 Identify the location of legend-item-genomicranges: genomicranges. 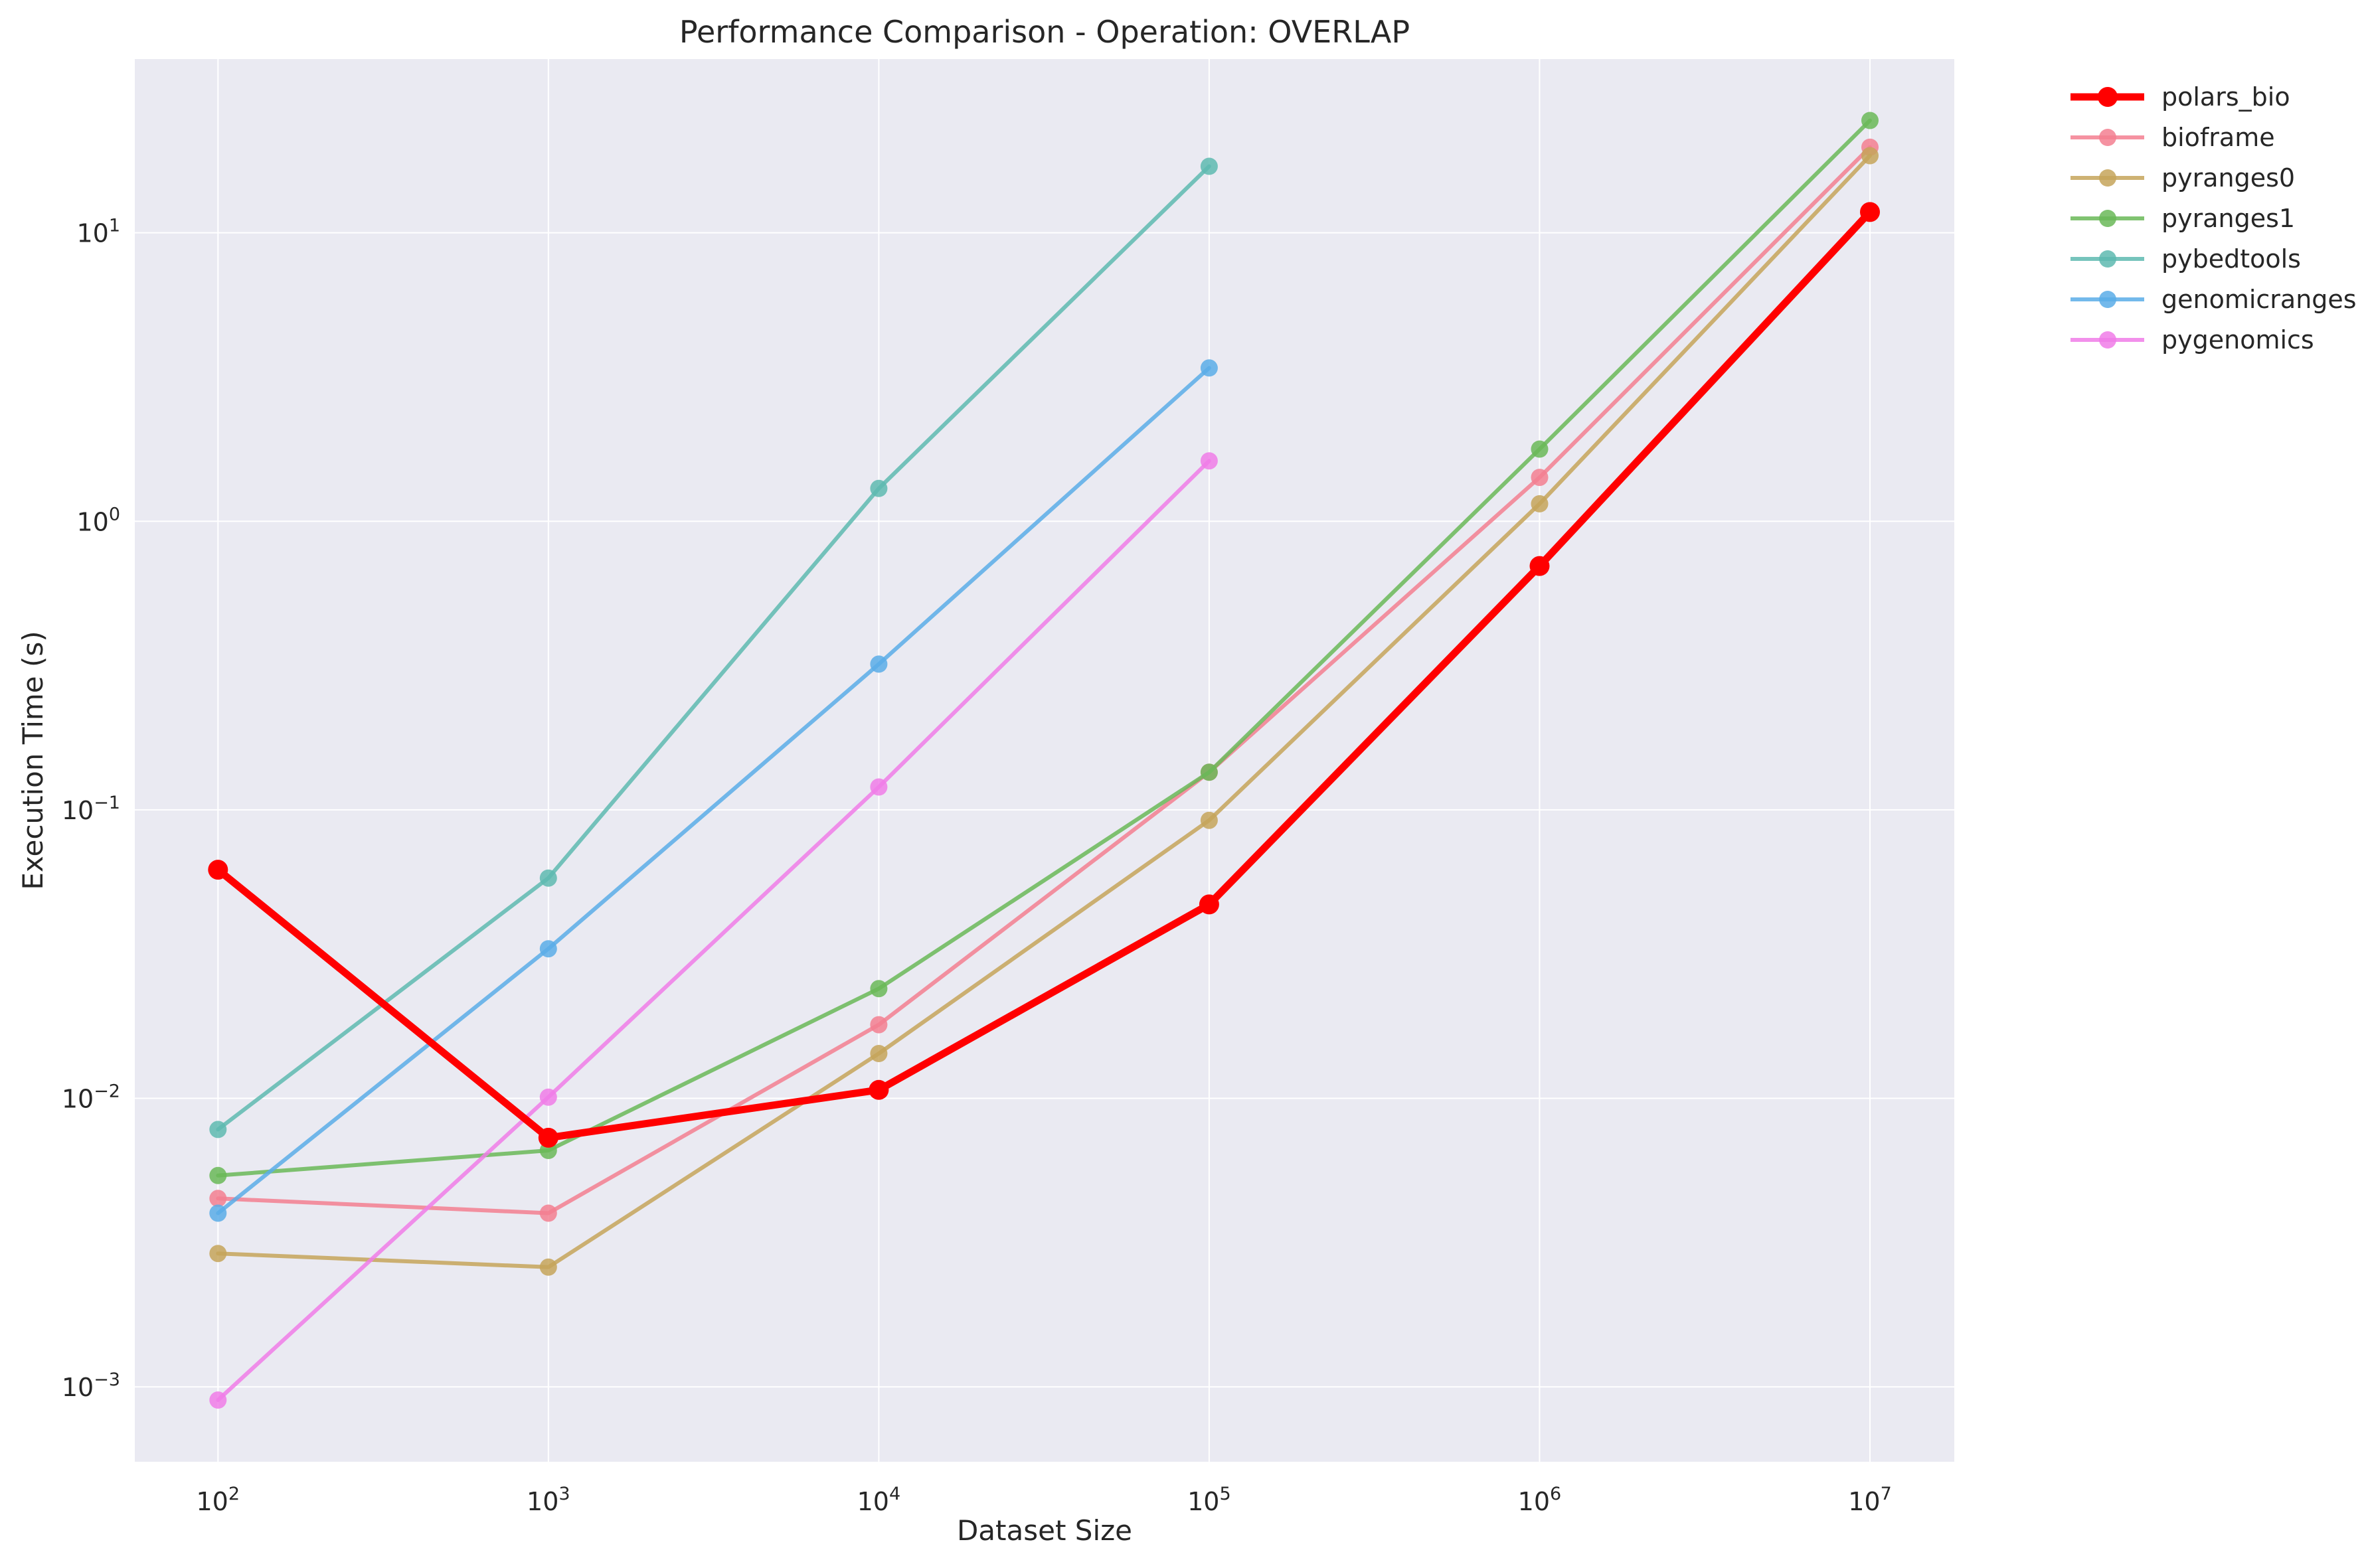
(2213, 300).